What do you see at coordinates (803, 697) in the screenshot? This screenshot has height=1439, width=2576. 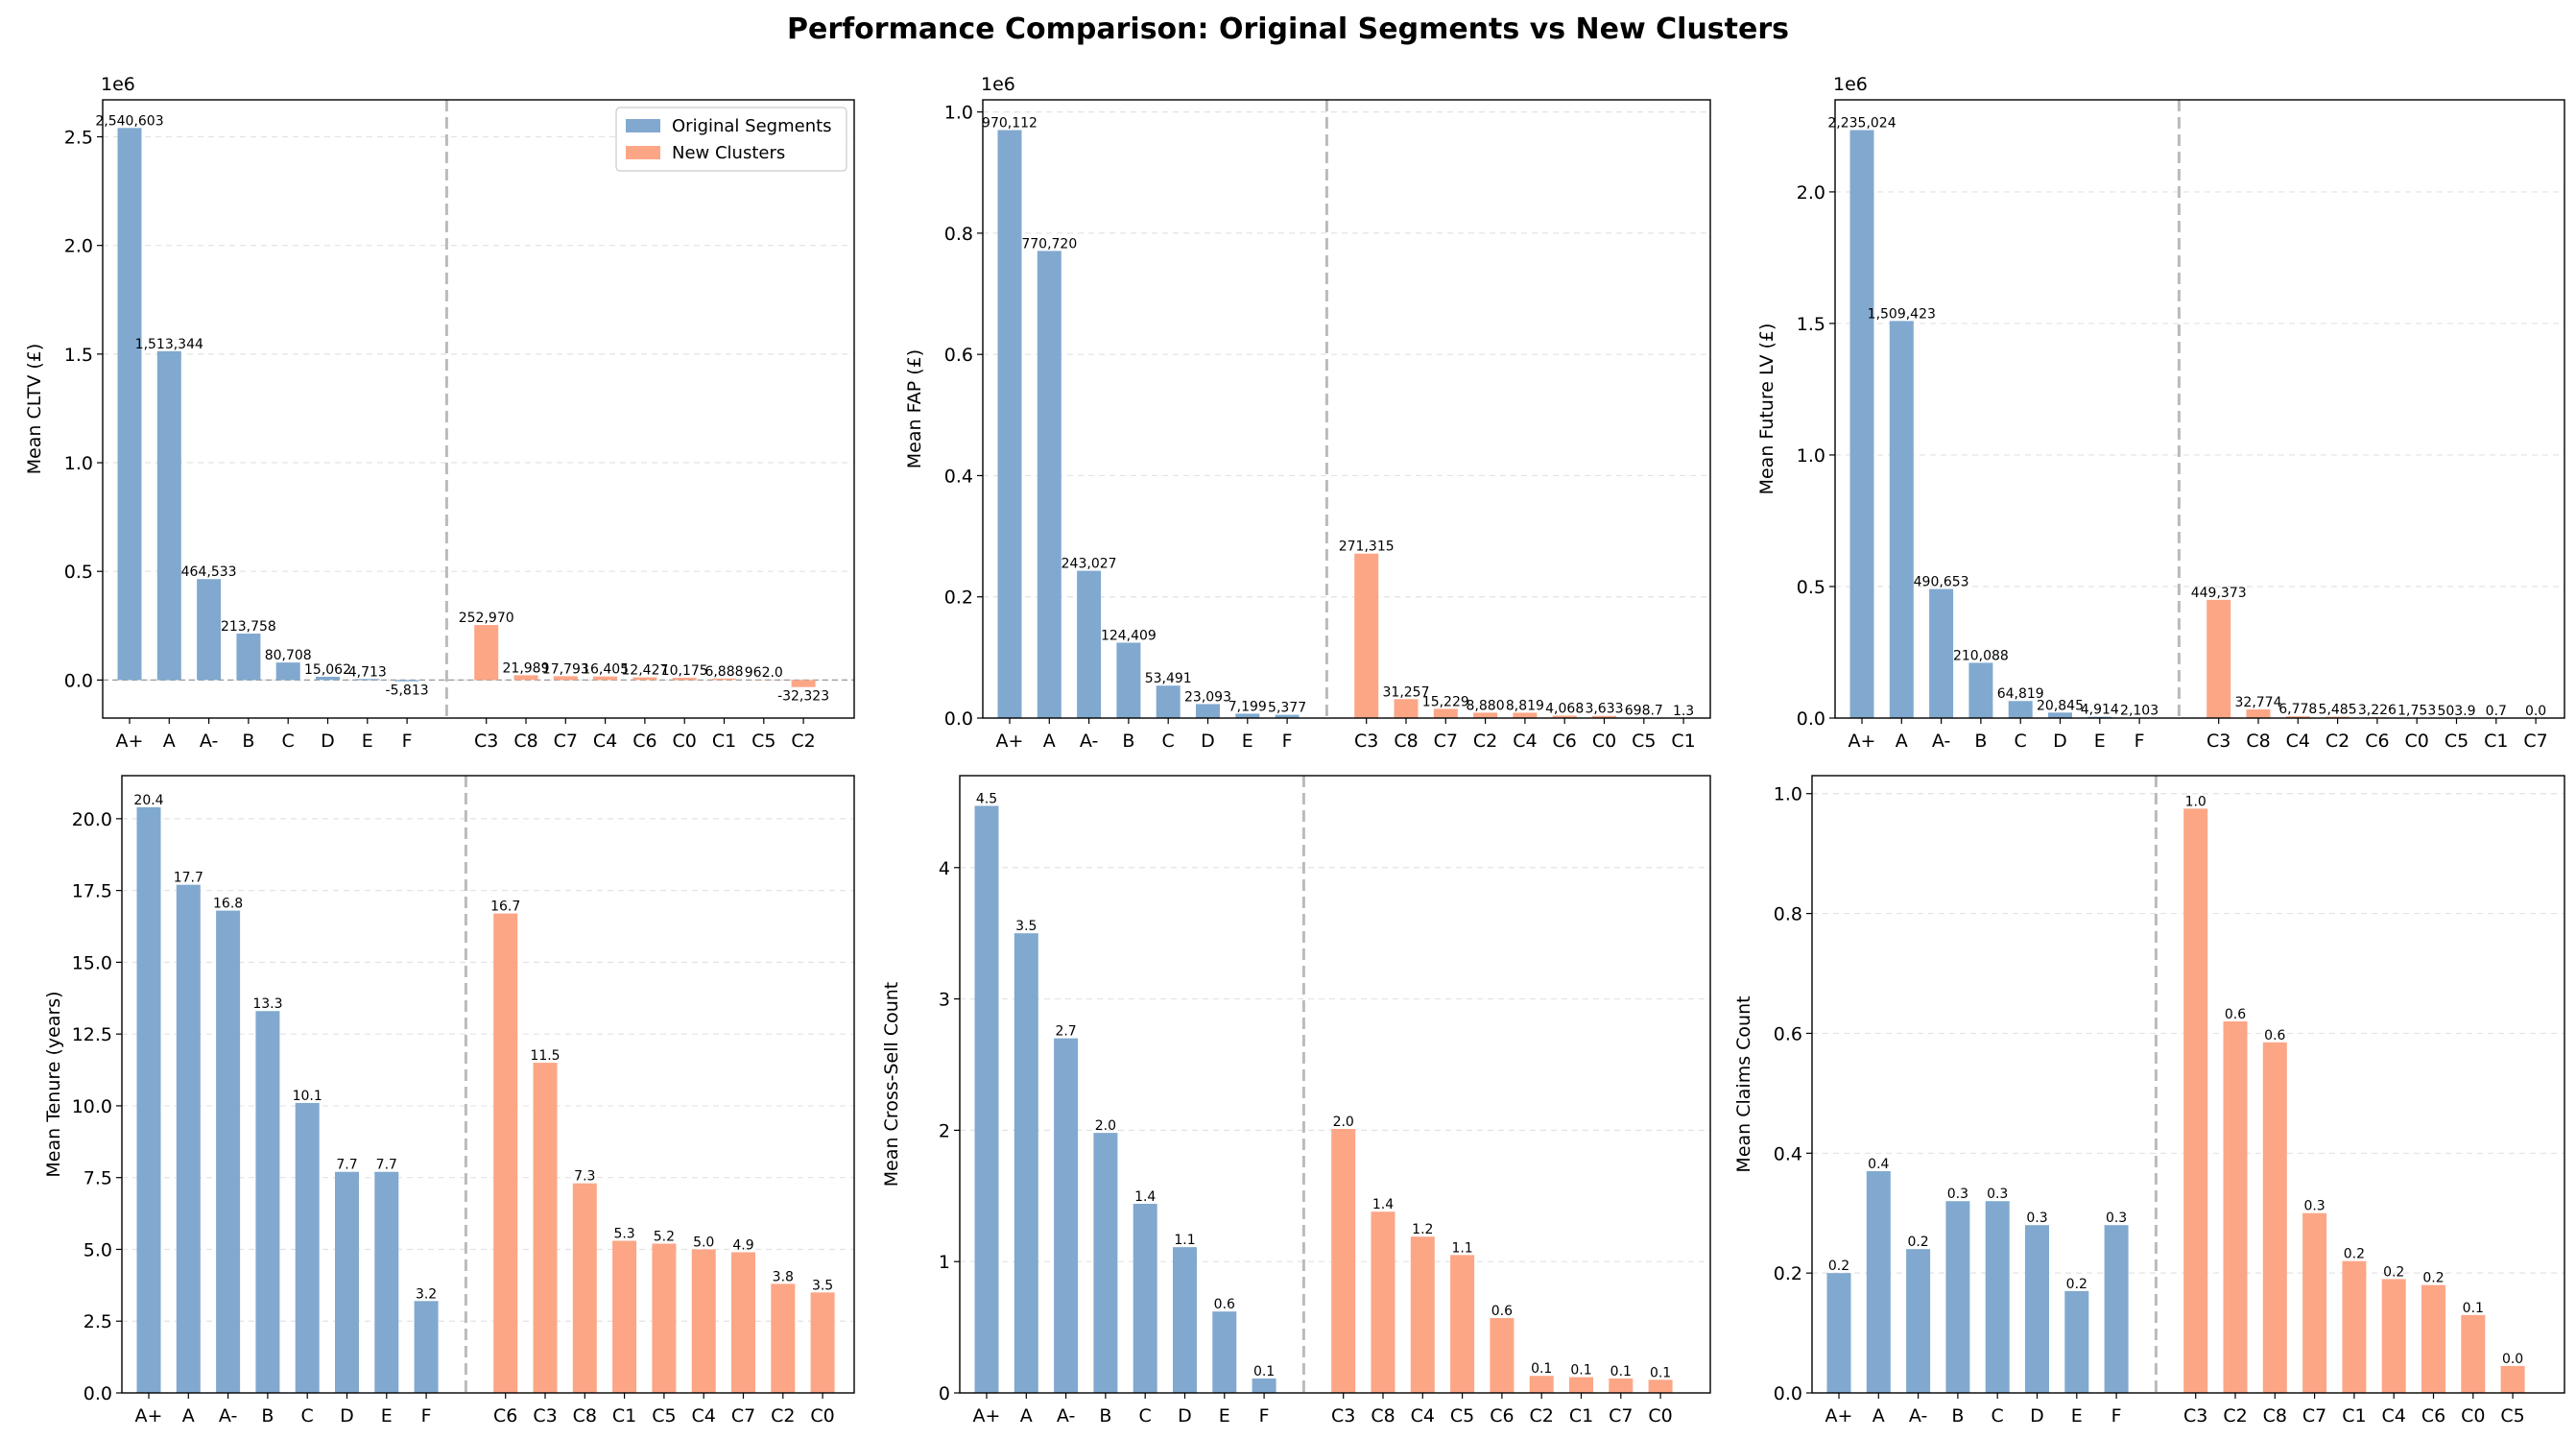 I see `data-label: -32,323` at bounding box center [803, 697].